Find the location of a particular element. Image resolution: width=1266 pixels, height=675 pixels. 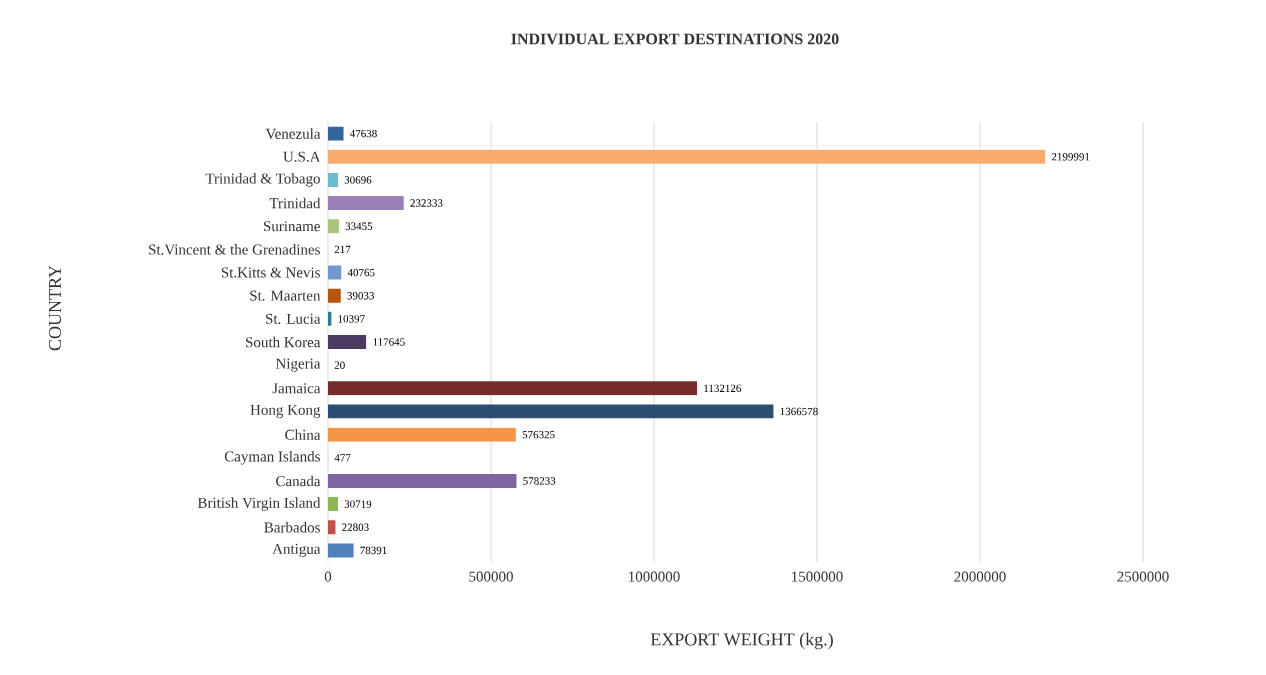

y-axis-title: COUNTRY is located at coordinates (55, 308).